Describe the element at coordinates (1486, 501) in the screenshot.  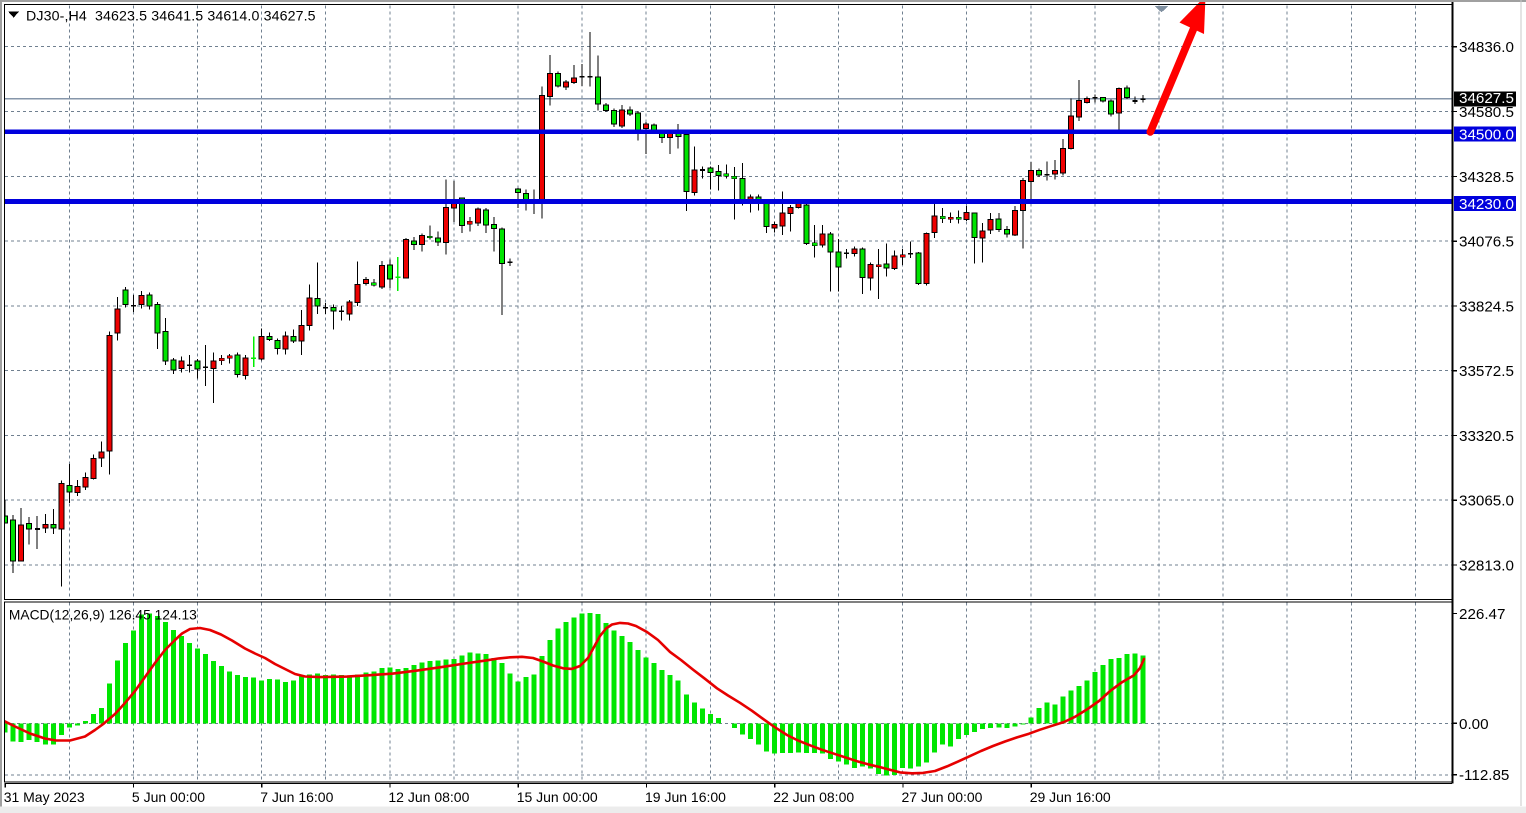
I see `svg-text: 33065.0` at that location.